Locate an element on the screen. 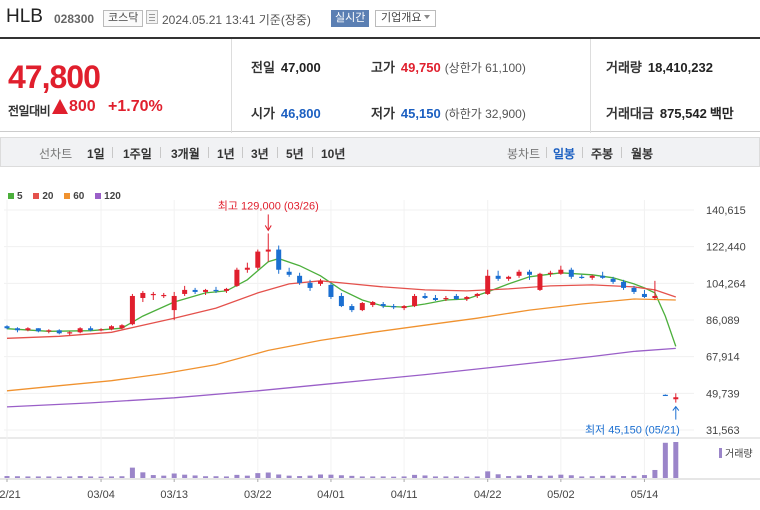  prev-close-value: 47,000 is located at coordinates (300, 67).